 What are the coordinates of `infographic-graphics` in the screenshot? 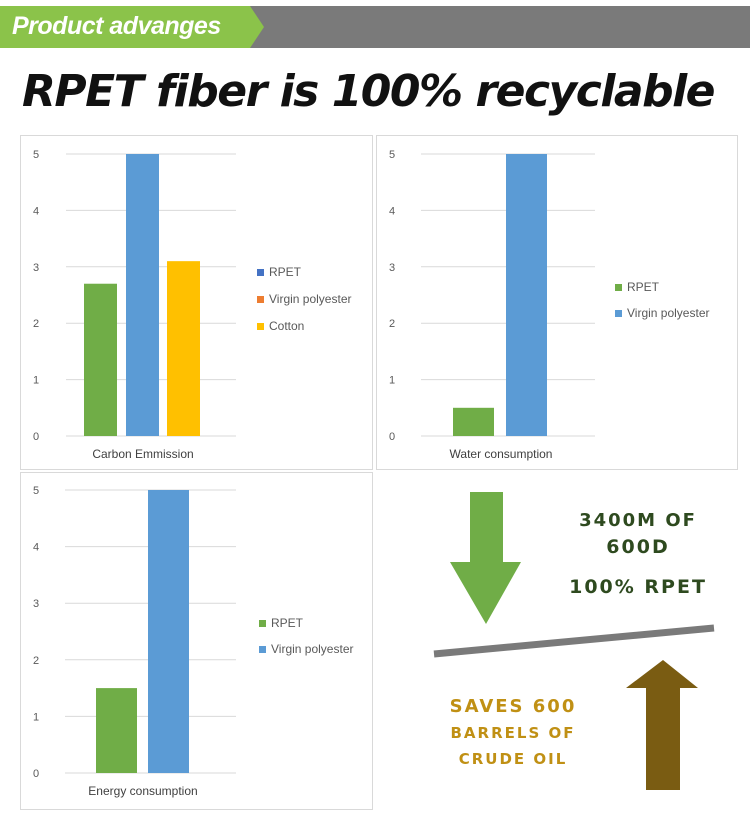 It's located at (574, 641).